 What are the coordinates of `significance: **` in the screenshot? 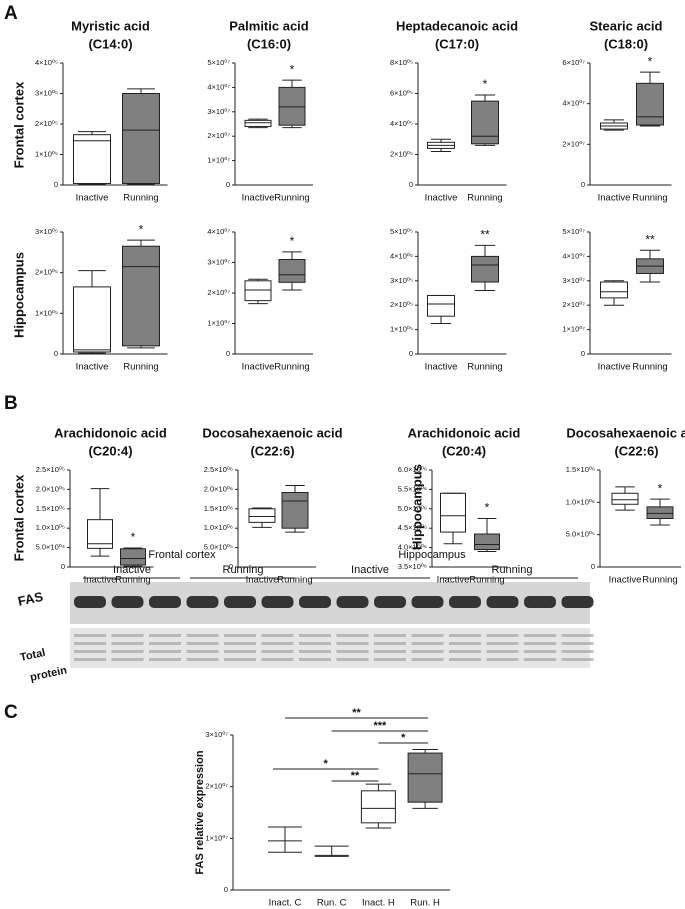 It's located at (485, 235).